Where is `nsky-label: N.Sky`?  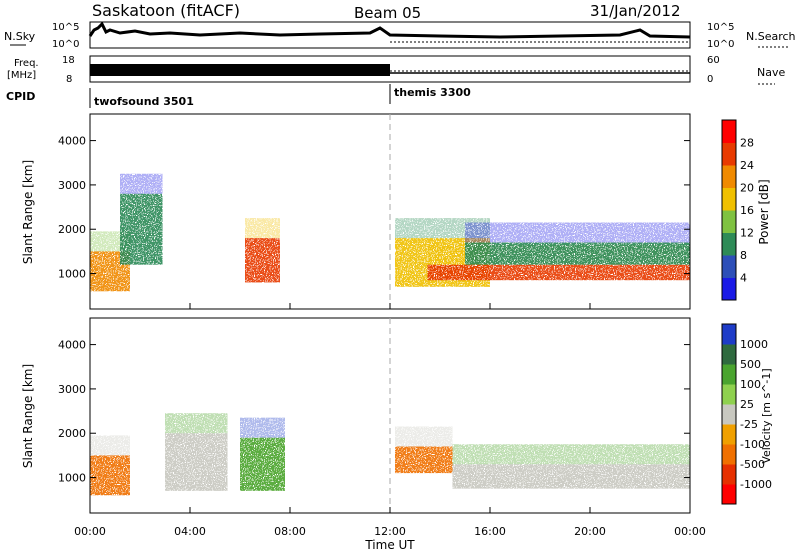 nsky-label: N.Sky is located at coordinates (20, 36).